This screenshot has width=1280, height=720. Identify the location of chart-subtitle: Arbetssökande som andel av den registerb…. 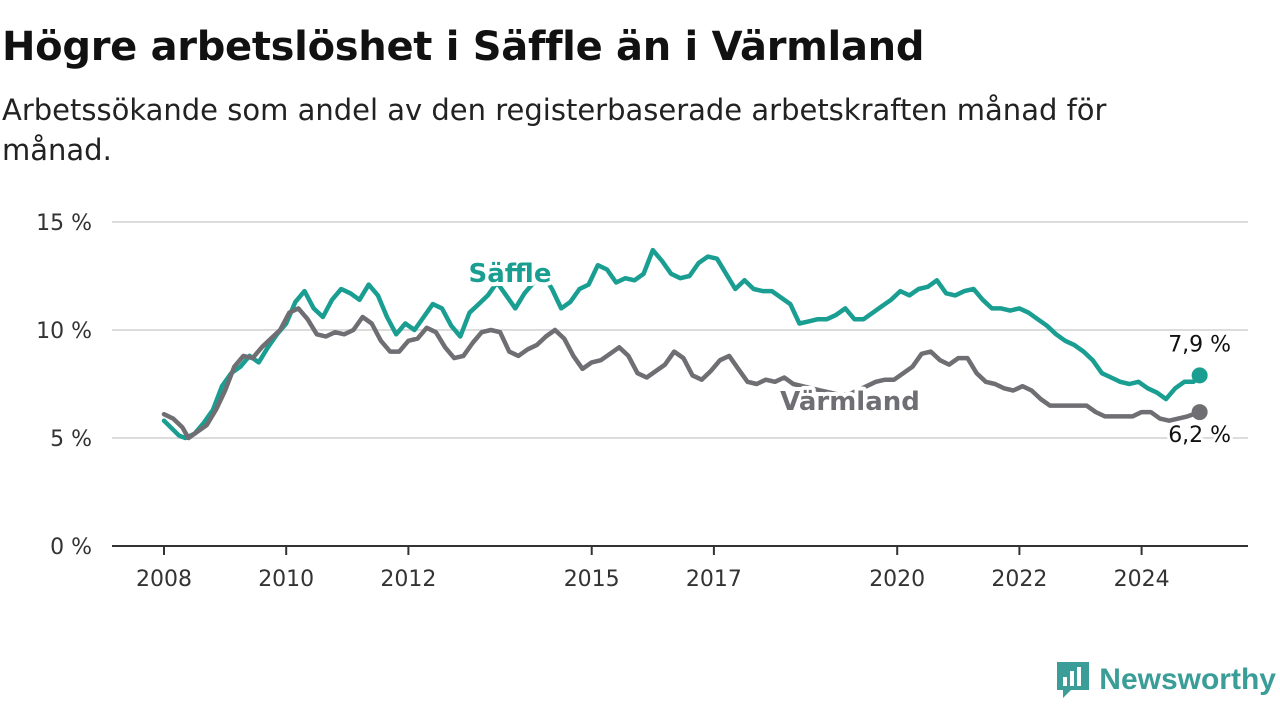
(554, 130).